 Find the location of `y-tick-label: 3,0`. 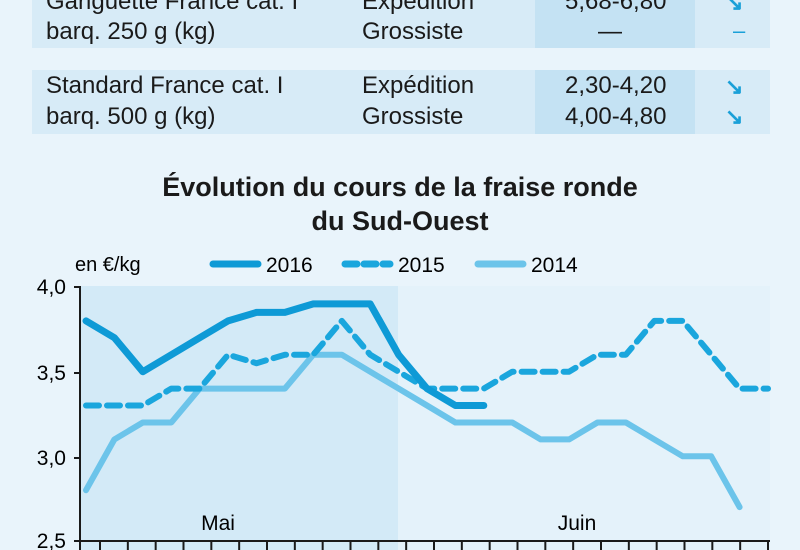

y-tick-label: 3,0 is located at coordinates (51, 458).